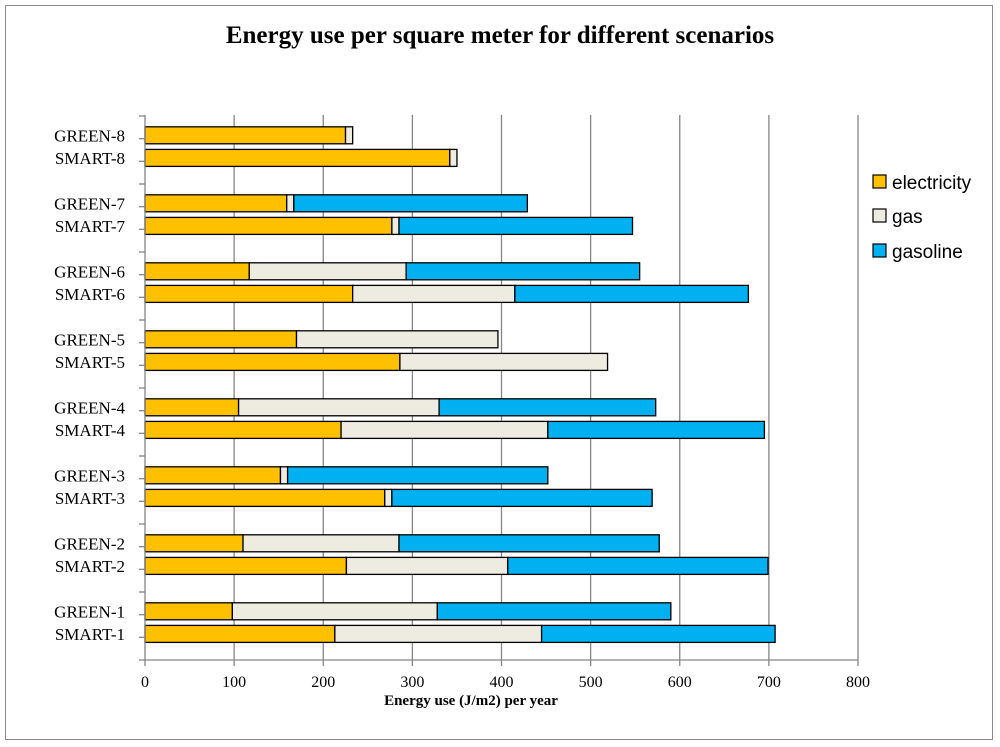  What do you see at coordinates (858, 682) in the screenshot?
I see `x-tick-label: 800` at bounding box center [858, 682].